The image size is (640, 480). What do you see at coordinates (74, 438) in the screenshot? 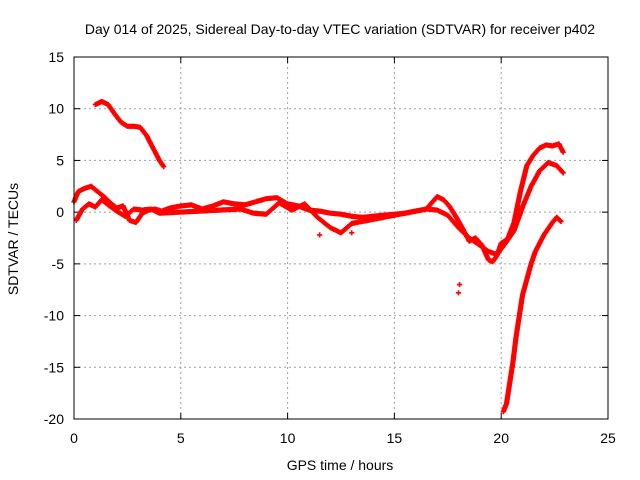
I see `x-tick-label: 0` at bounding box center [74, 438].